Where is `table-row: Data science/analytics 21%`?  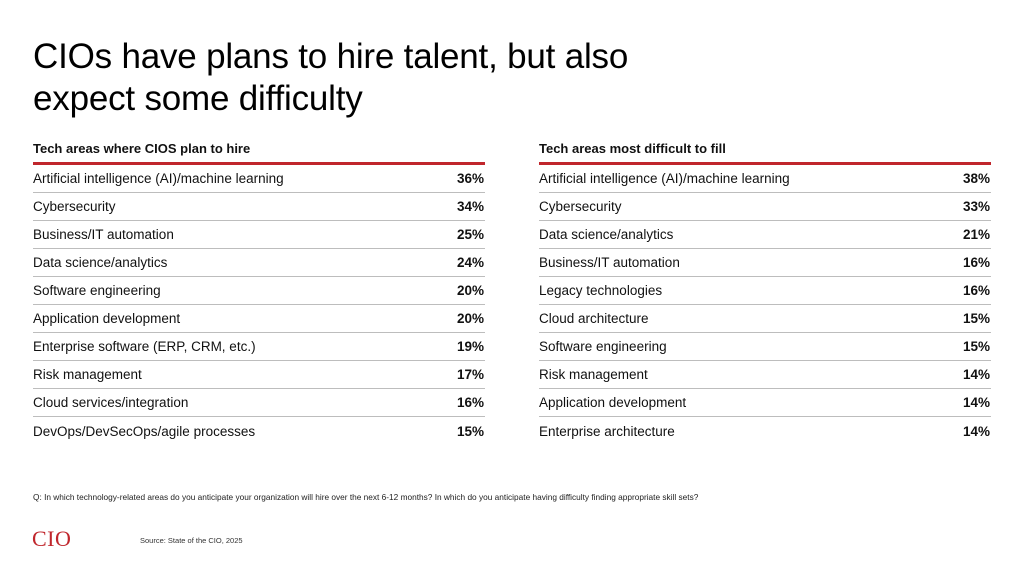 table-row: Data science/analytics 21% is located at coordinates (765, 235).